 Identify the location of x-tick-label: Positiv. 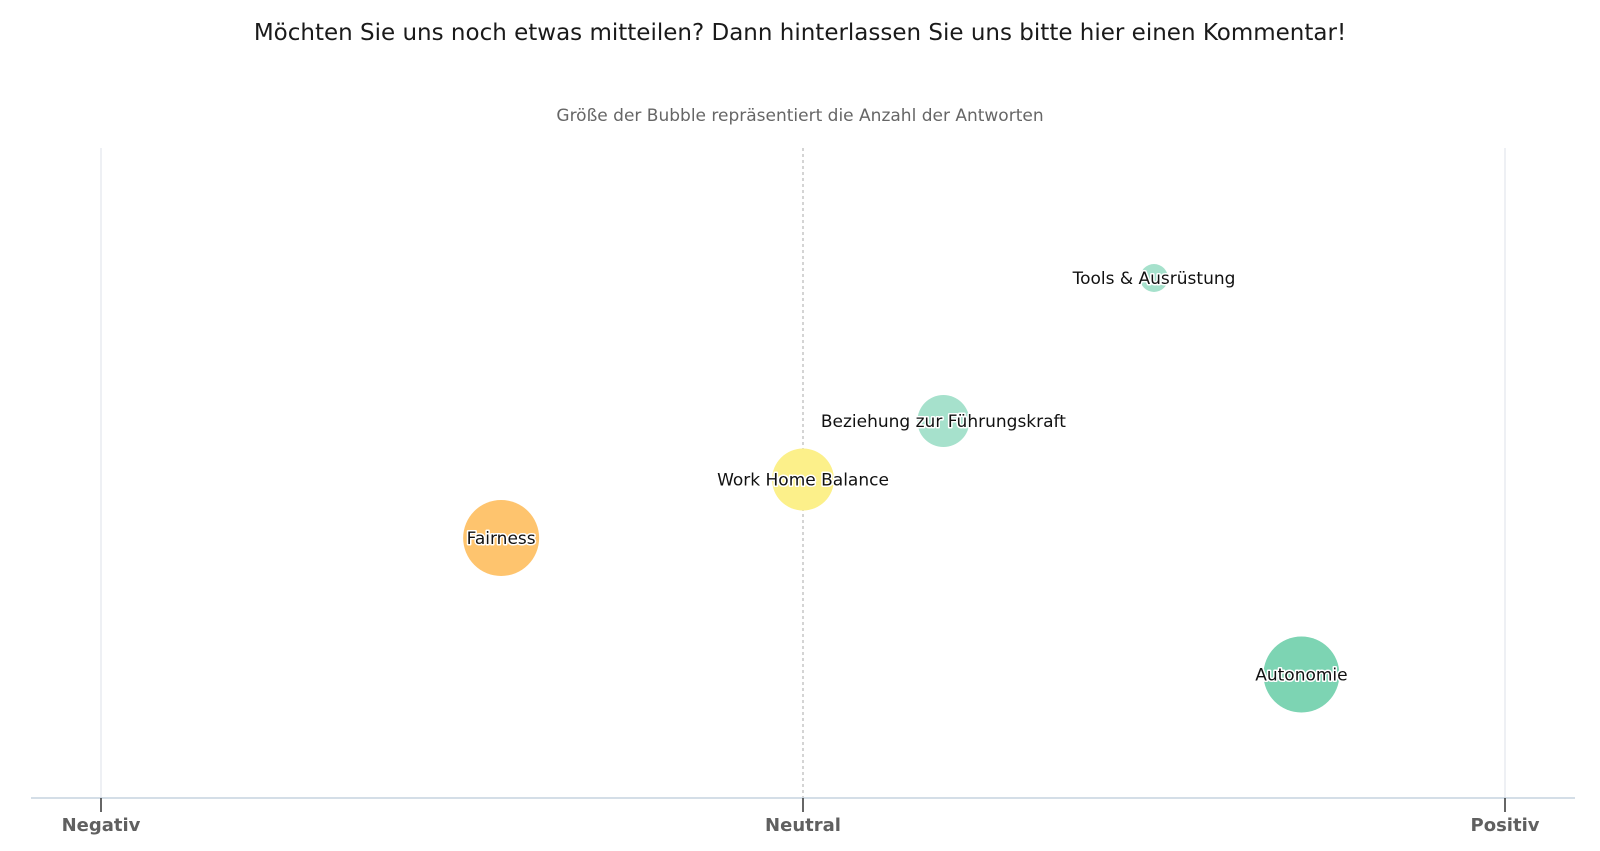
(1505, 825).